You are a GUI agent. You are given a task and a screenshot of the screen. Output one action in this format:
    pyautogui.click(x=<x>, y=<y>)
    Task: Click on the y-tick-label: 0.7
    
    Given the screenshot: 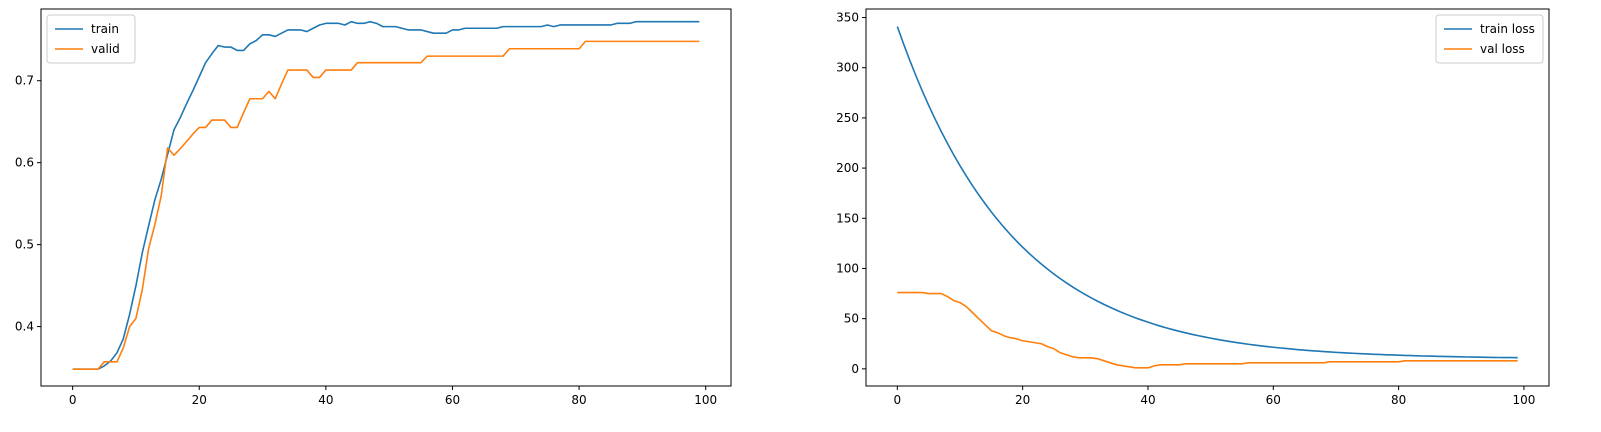 What is the action you would take?
    pyautogui.click(x=24, y=81)
    